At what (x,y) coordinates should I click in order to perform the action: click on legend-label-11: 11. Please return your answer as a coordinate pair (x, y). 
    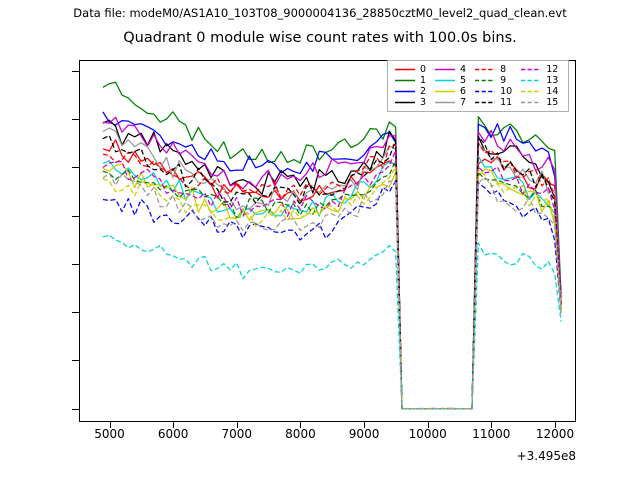
    Looking at the image, I should click on (506, 102).